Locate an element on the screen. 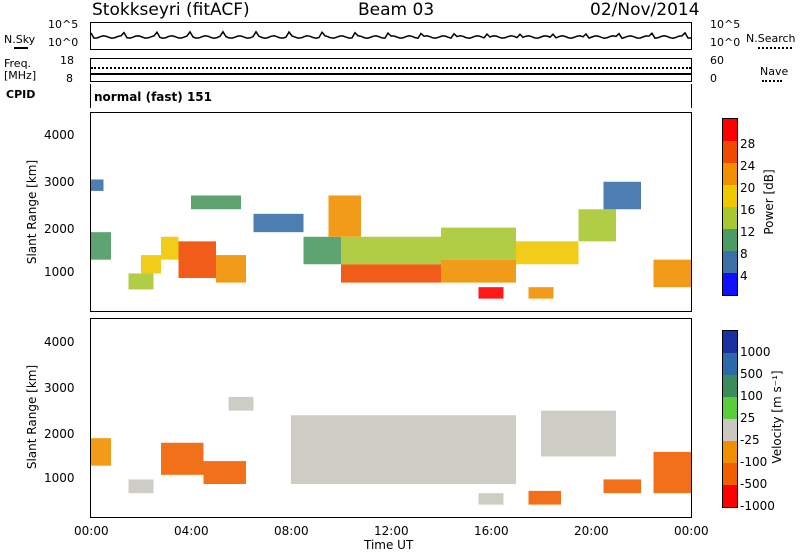 The image size is (800, 554). freq-left-tick-top: 18 is located at coordinates (67, 60).